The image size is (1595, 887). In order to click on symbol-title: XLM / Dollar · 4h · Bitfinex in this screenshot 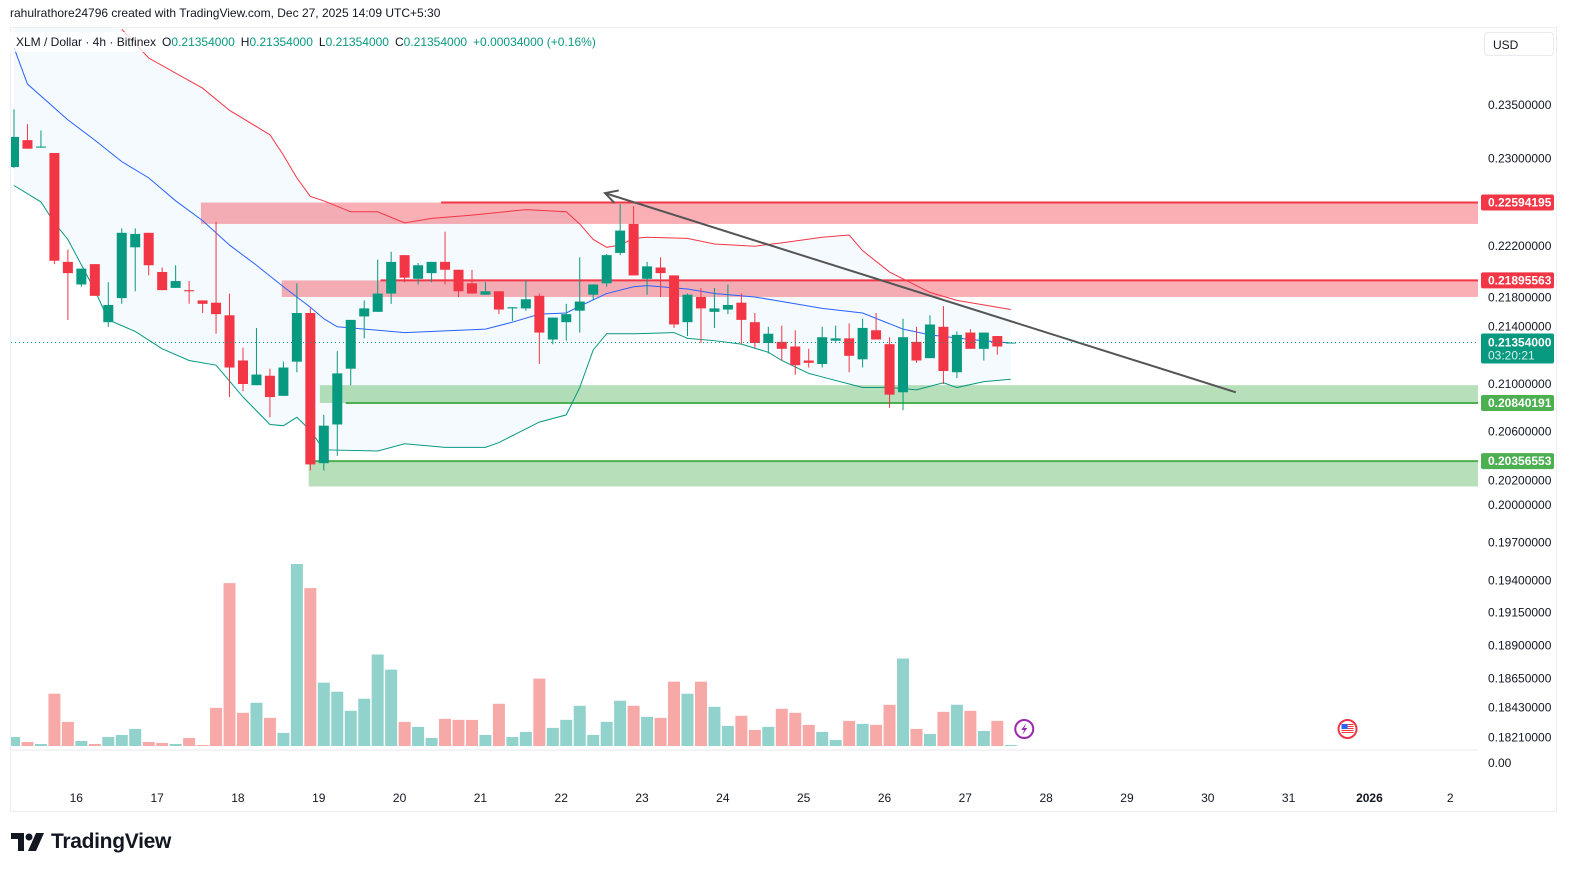, I will do `click(86, 42)`.